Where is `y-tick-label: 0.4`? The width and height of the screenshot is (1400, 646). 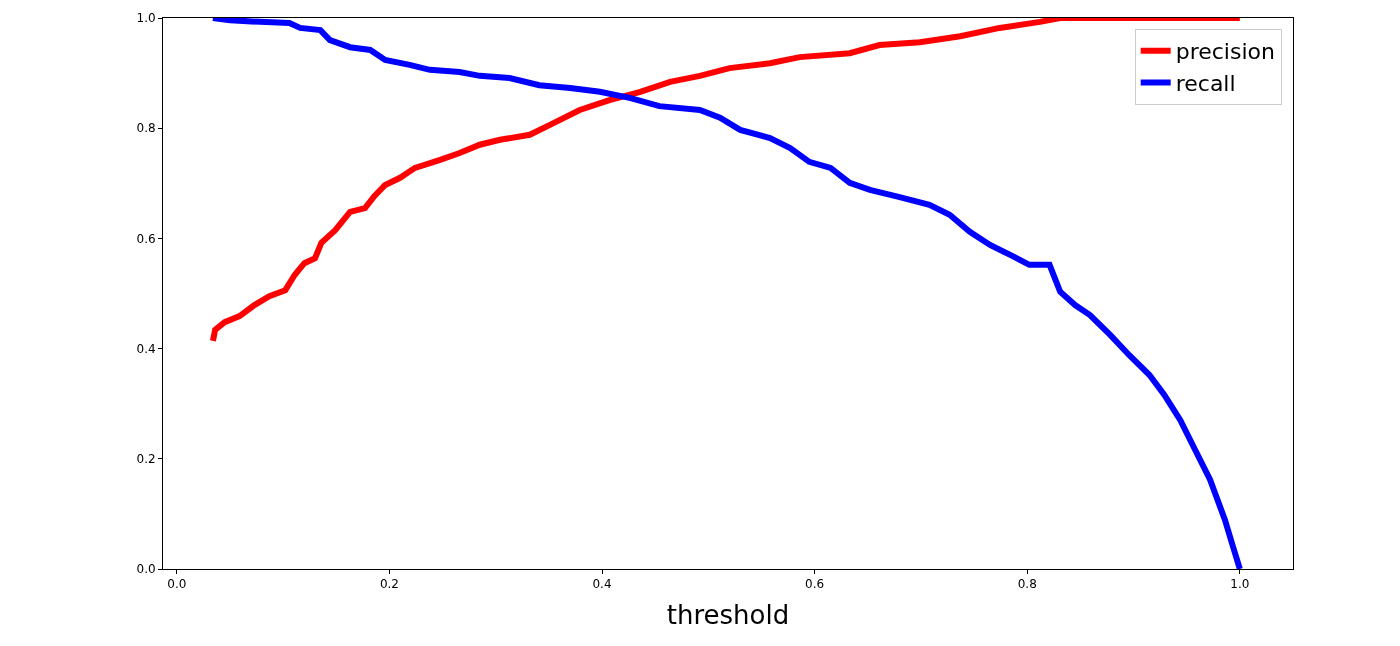
y-tick-label: 0.4 is located at coordinates (146, 348).